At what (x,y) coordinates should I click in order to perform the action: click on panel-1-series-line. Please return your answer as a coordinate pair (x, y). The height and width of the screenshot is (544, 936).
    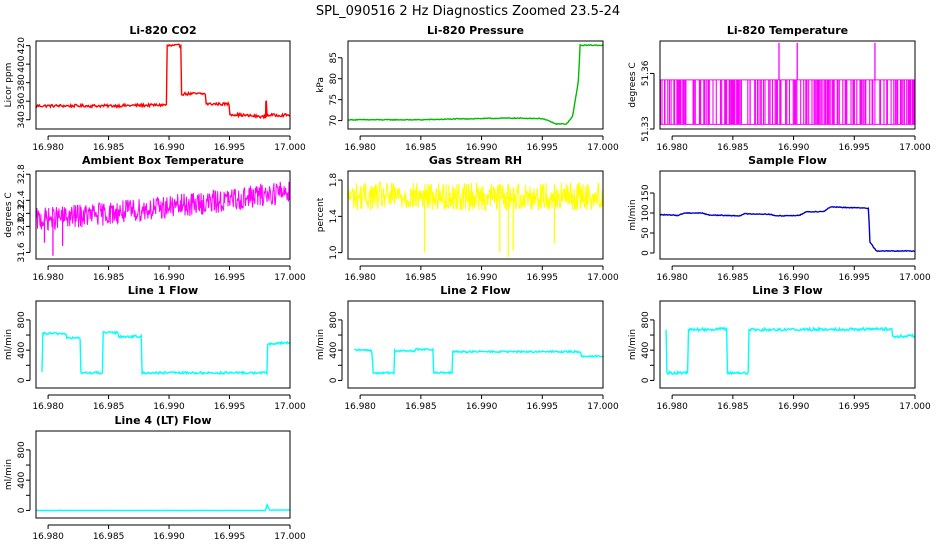
    Looking at the image, I should click on (163, 81).